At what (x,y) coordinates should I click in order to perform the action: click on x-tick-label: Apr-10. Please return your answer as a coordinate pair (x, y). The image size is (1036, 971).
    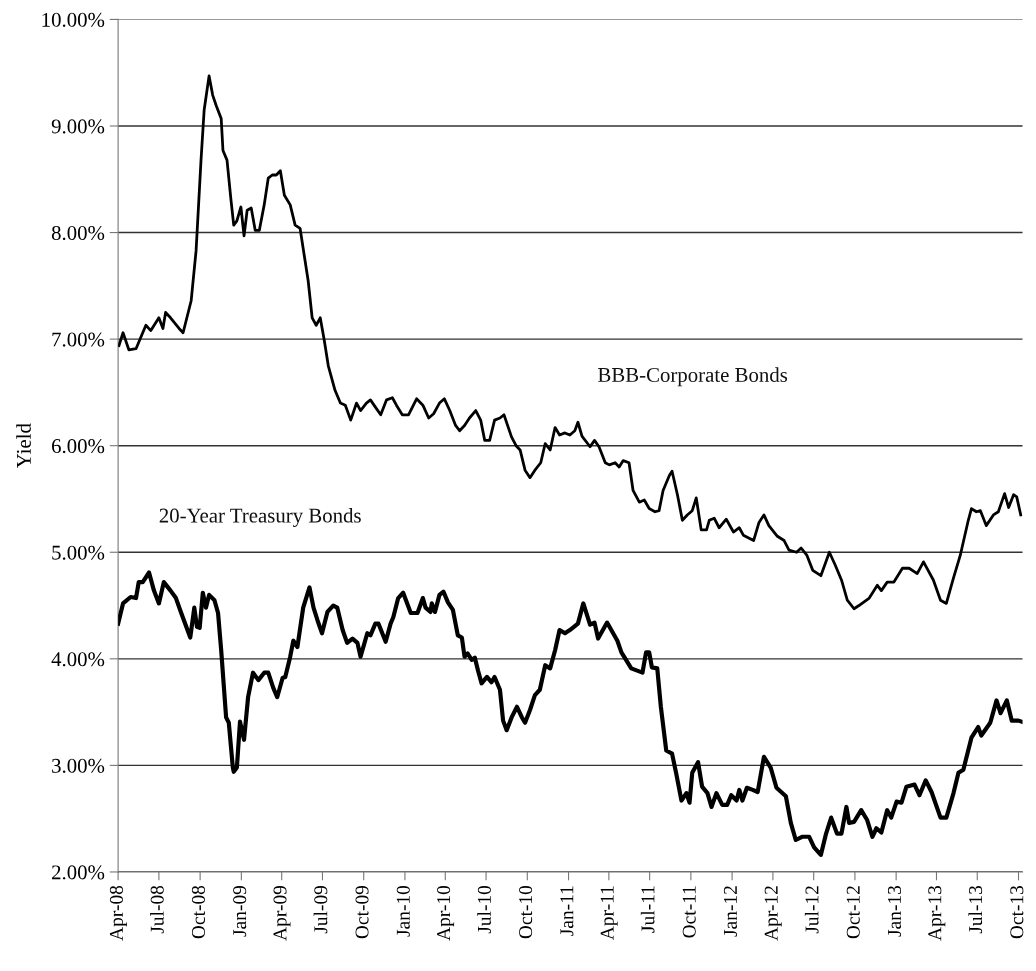
    Looking at the image, I should click on (446, 913).